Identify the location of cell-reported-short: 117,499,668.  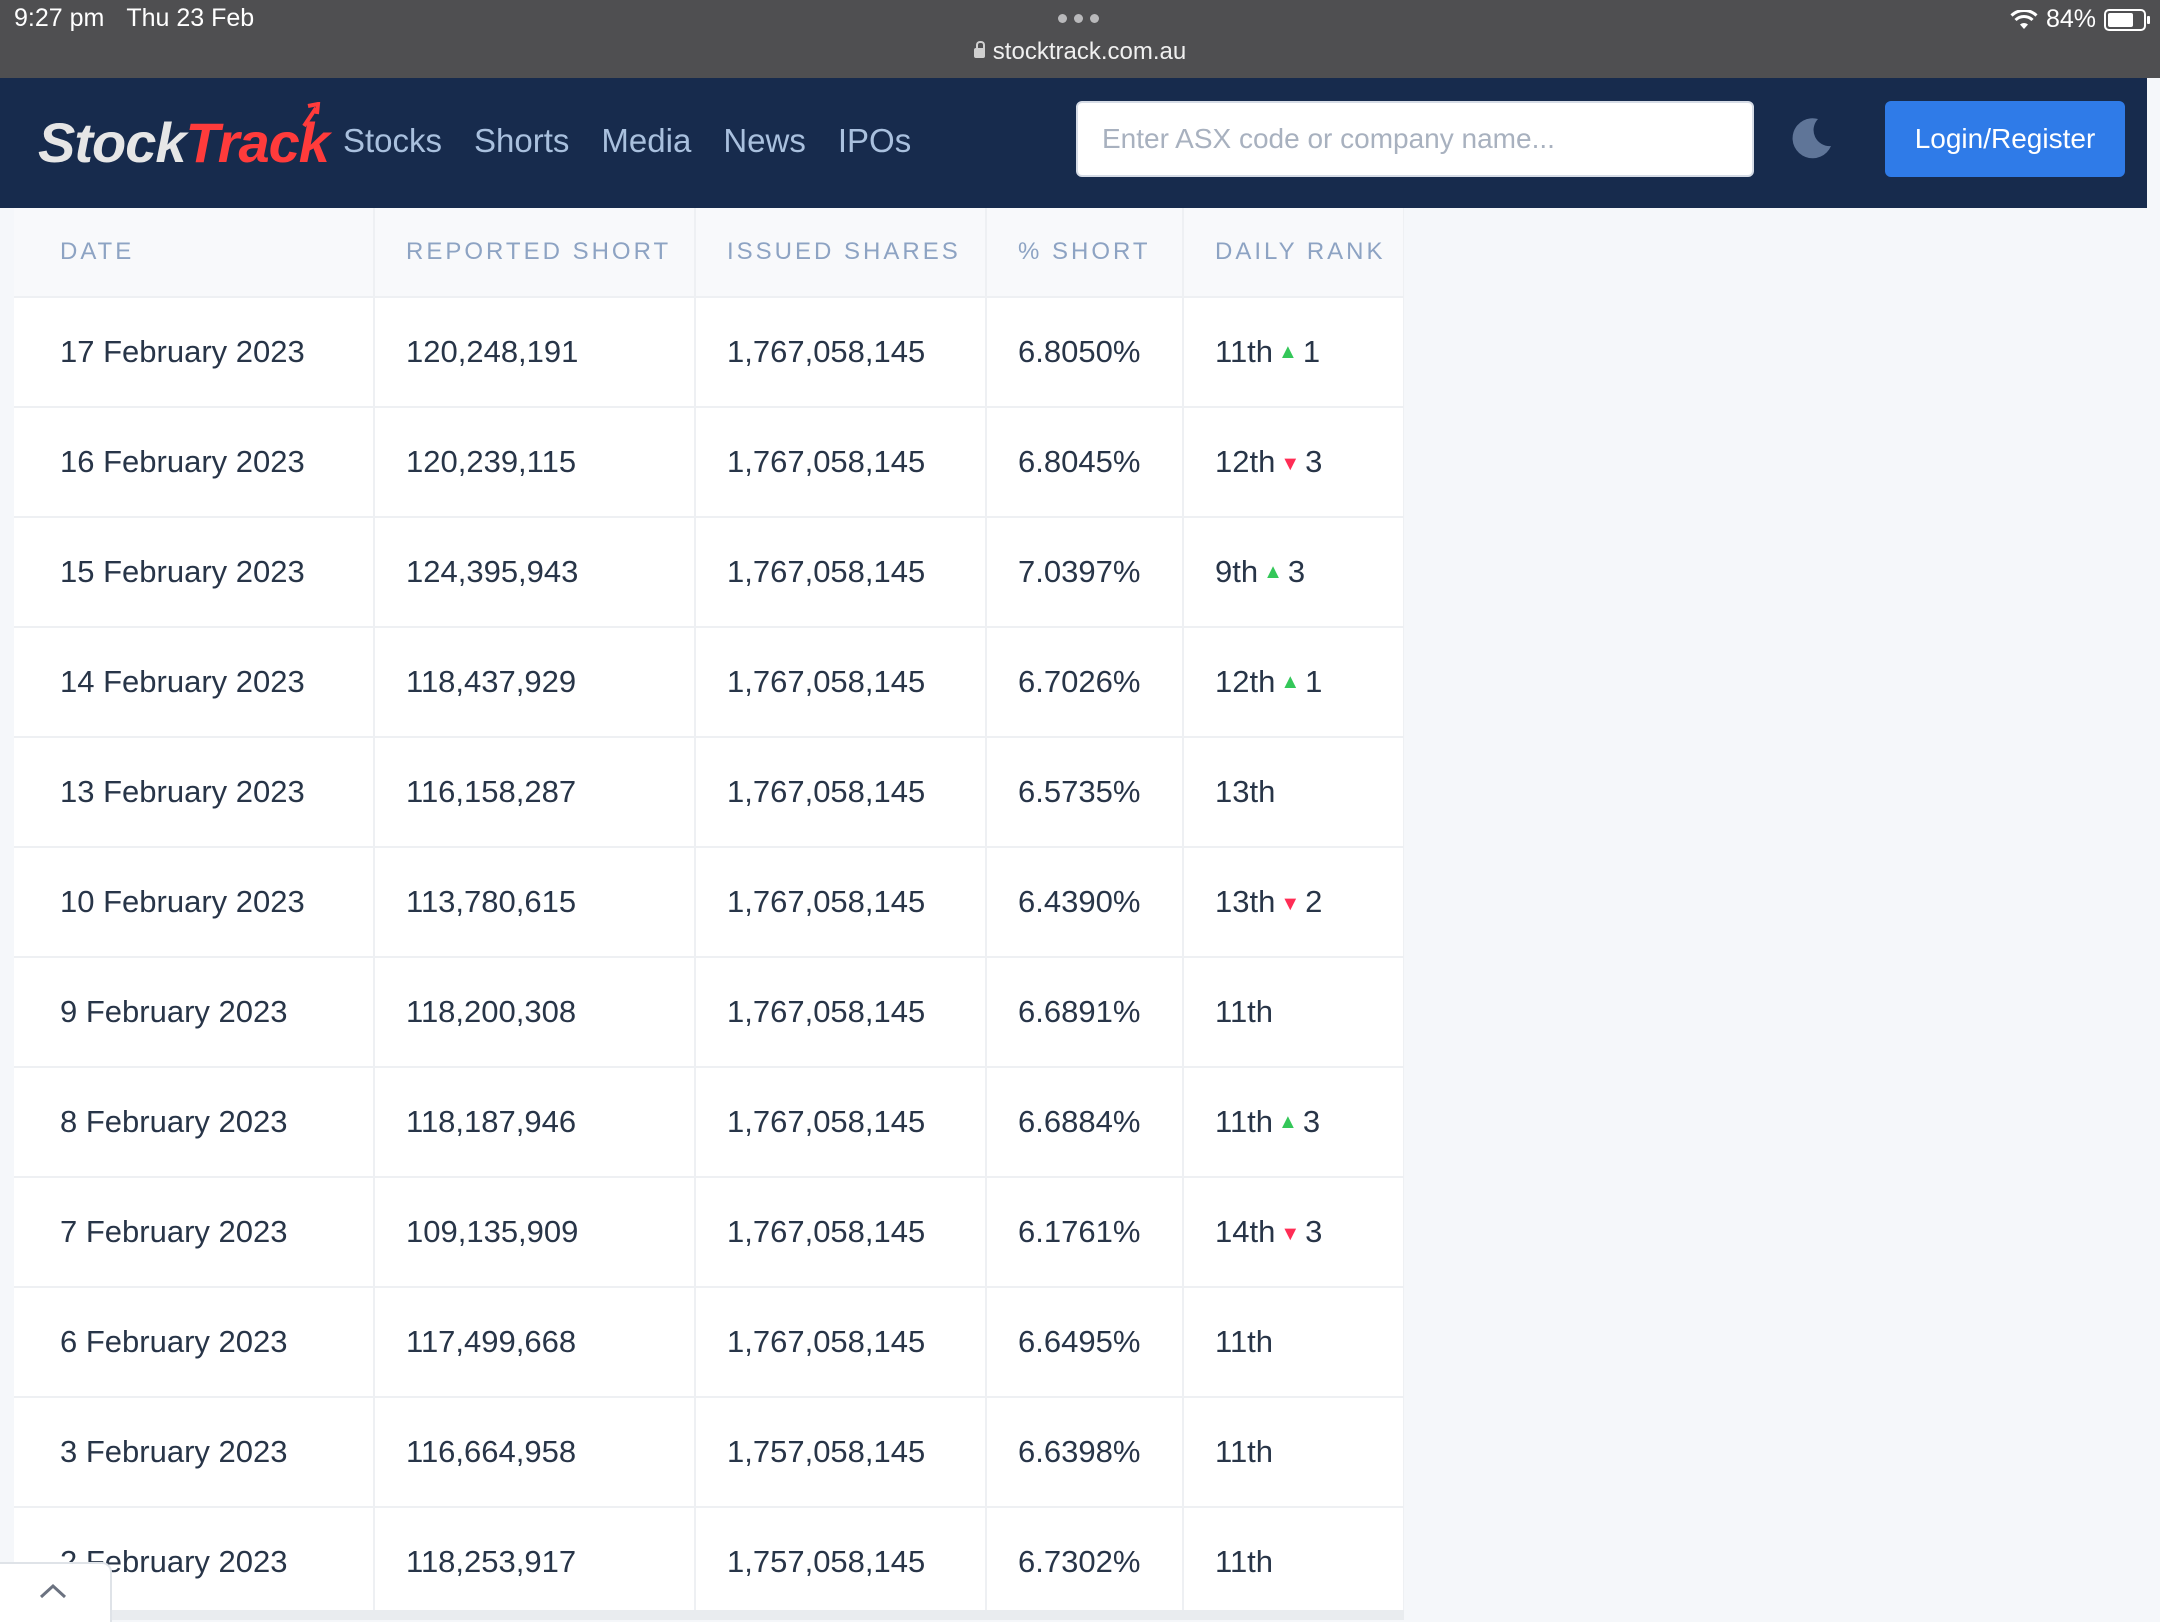
(535, 1342).